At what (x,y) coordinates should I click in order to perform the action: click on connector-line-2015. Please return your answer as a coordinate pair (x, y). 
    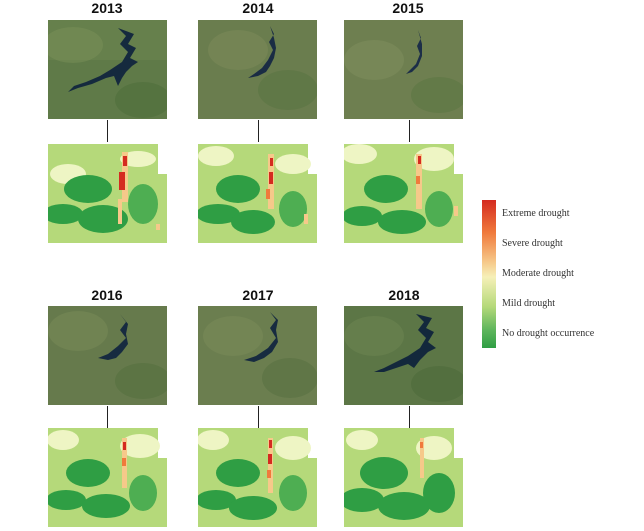
    Looking at the image, I should click on (409, 131).